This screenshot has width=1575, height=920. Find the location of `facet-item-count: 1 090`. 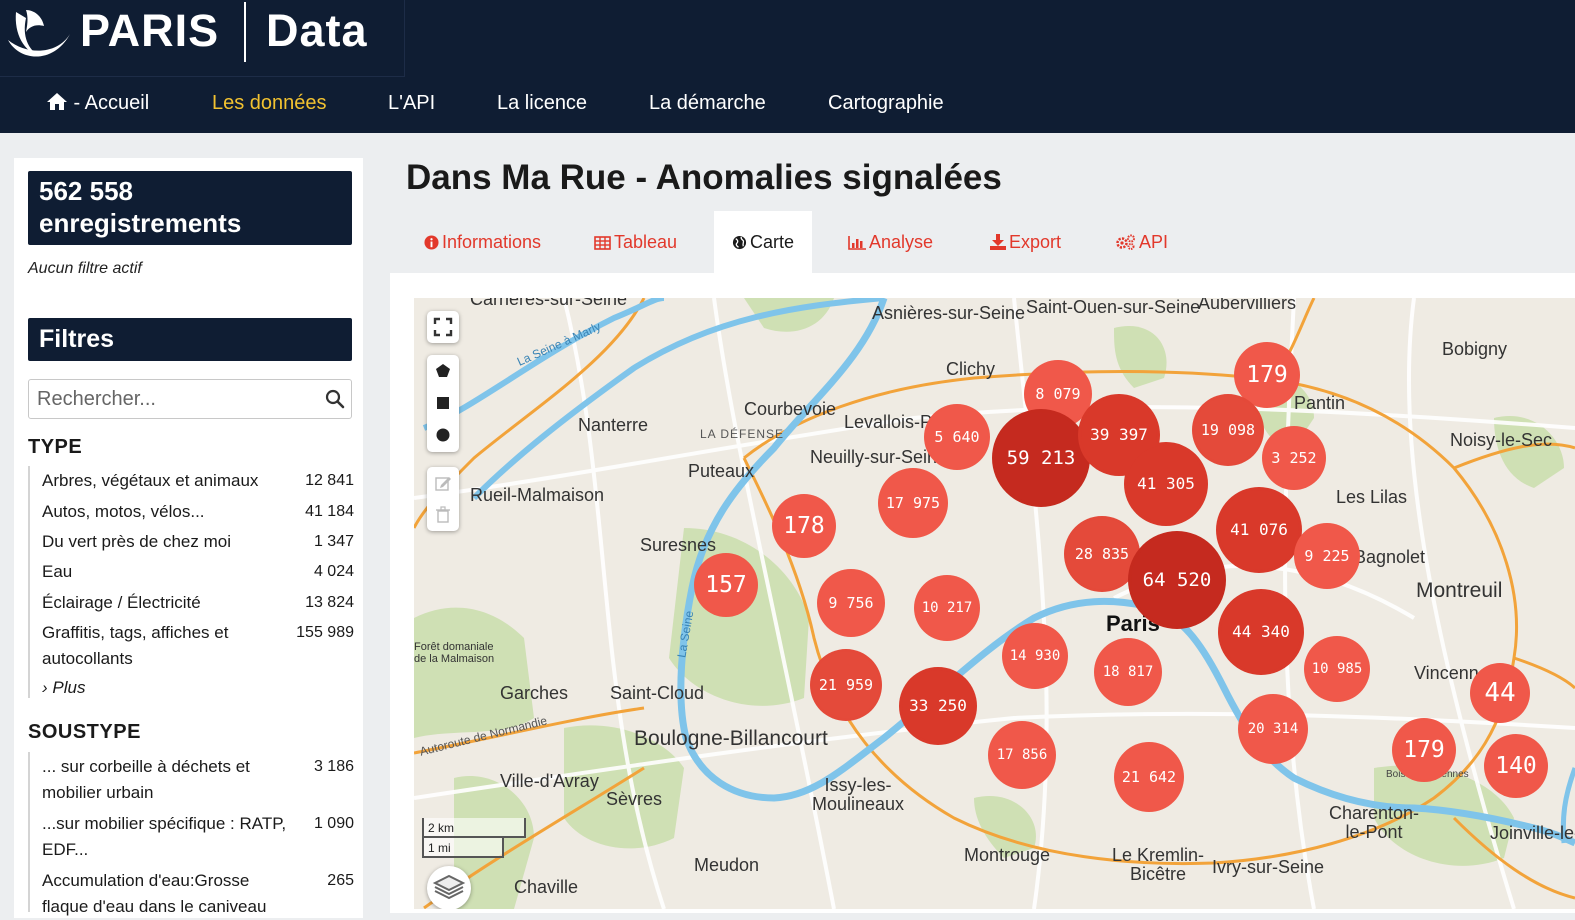

facet-item-count: 1 090 is located at coordinates (333, 823).